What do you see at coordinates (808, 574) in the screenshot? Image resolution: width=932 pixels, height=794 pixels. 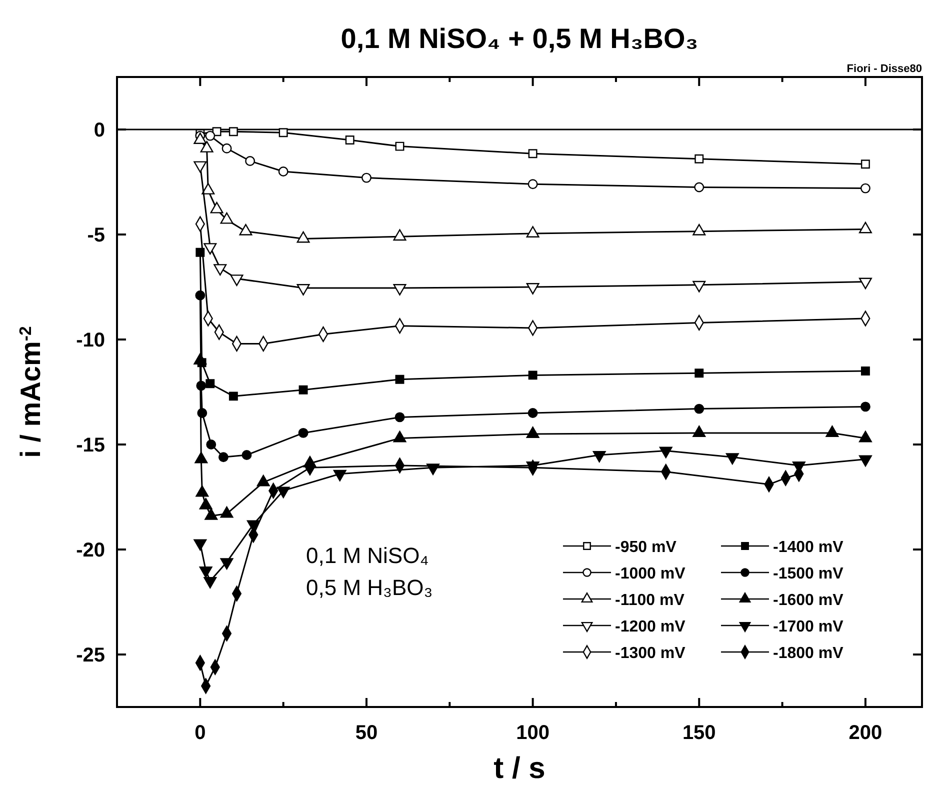 I see `legend-label: -1500 mV` at bounding box center [808, 574].